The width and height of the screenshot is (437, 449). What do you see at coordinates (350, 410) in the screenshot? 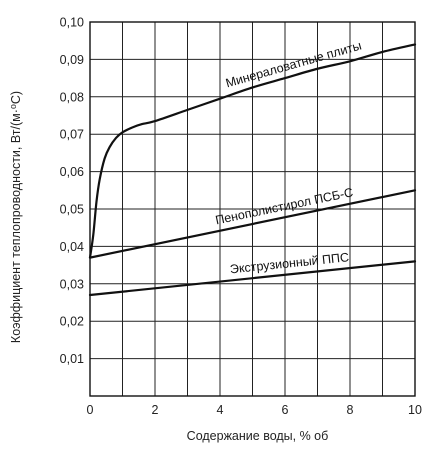
I see `x-tick-label: 8` at bounding box center [350, 410].